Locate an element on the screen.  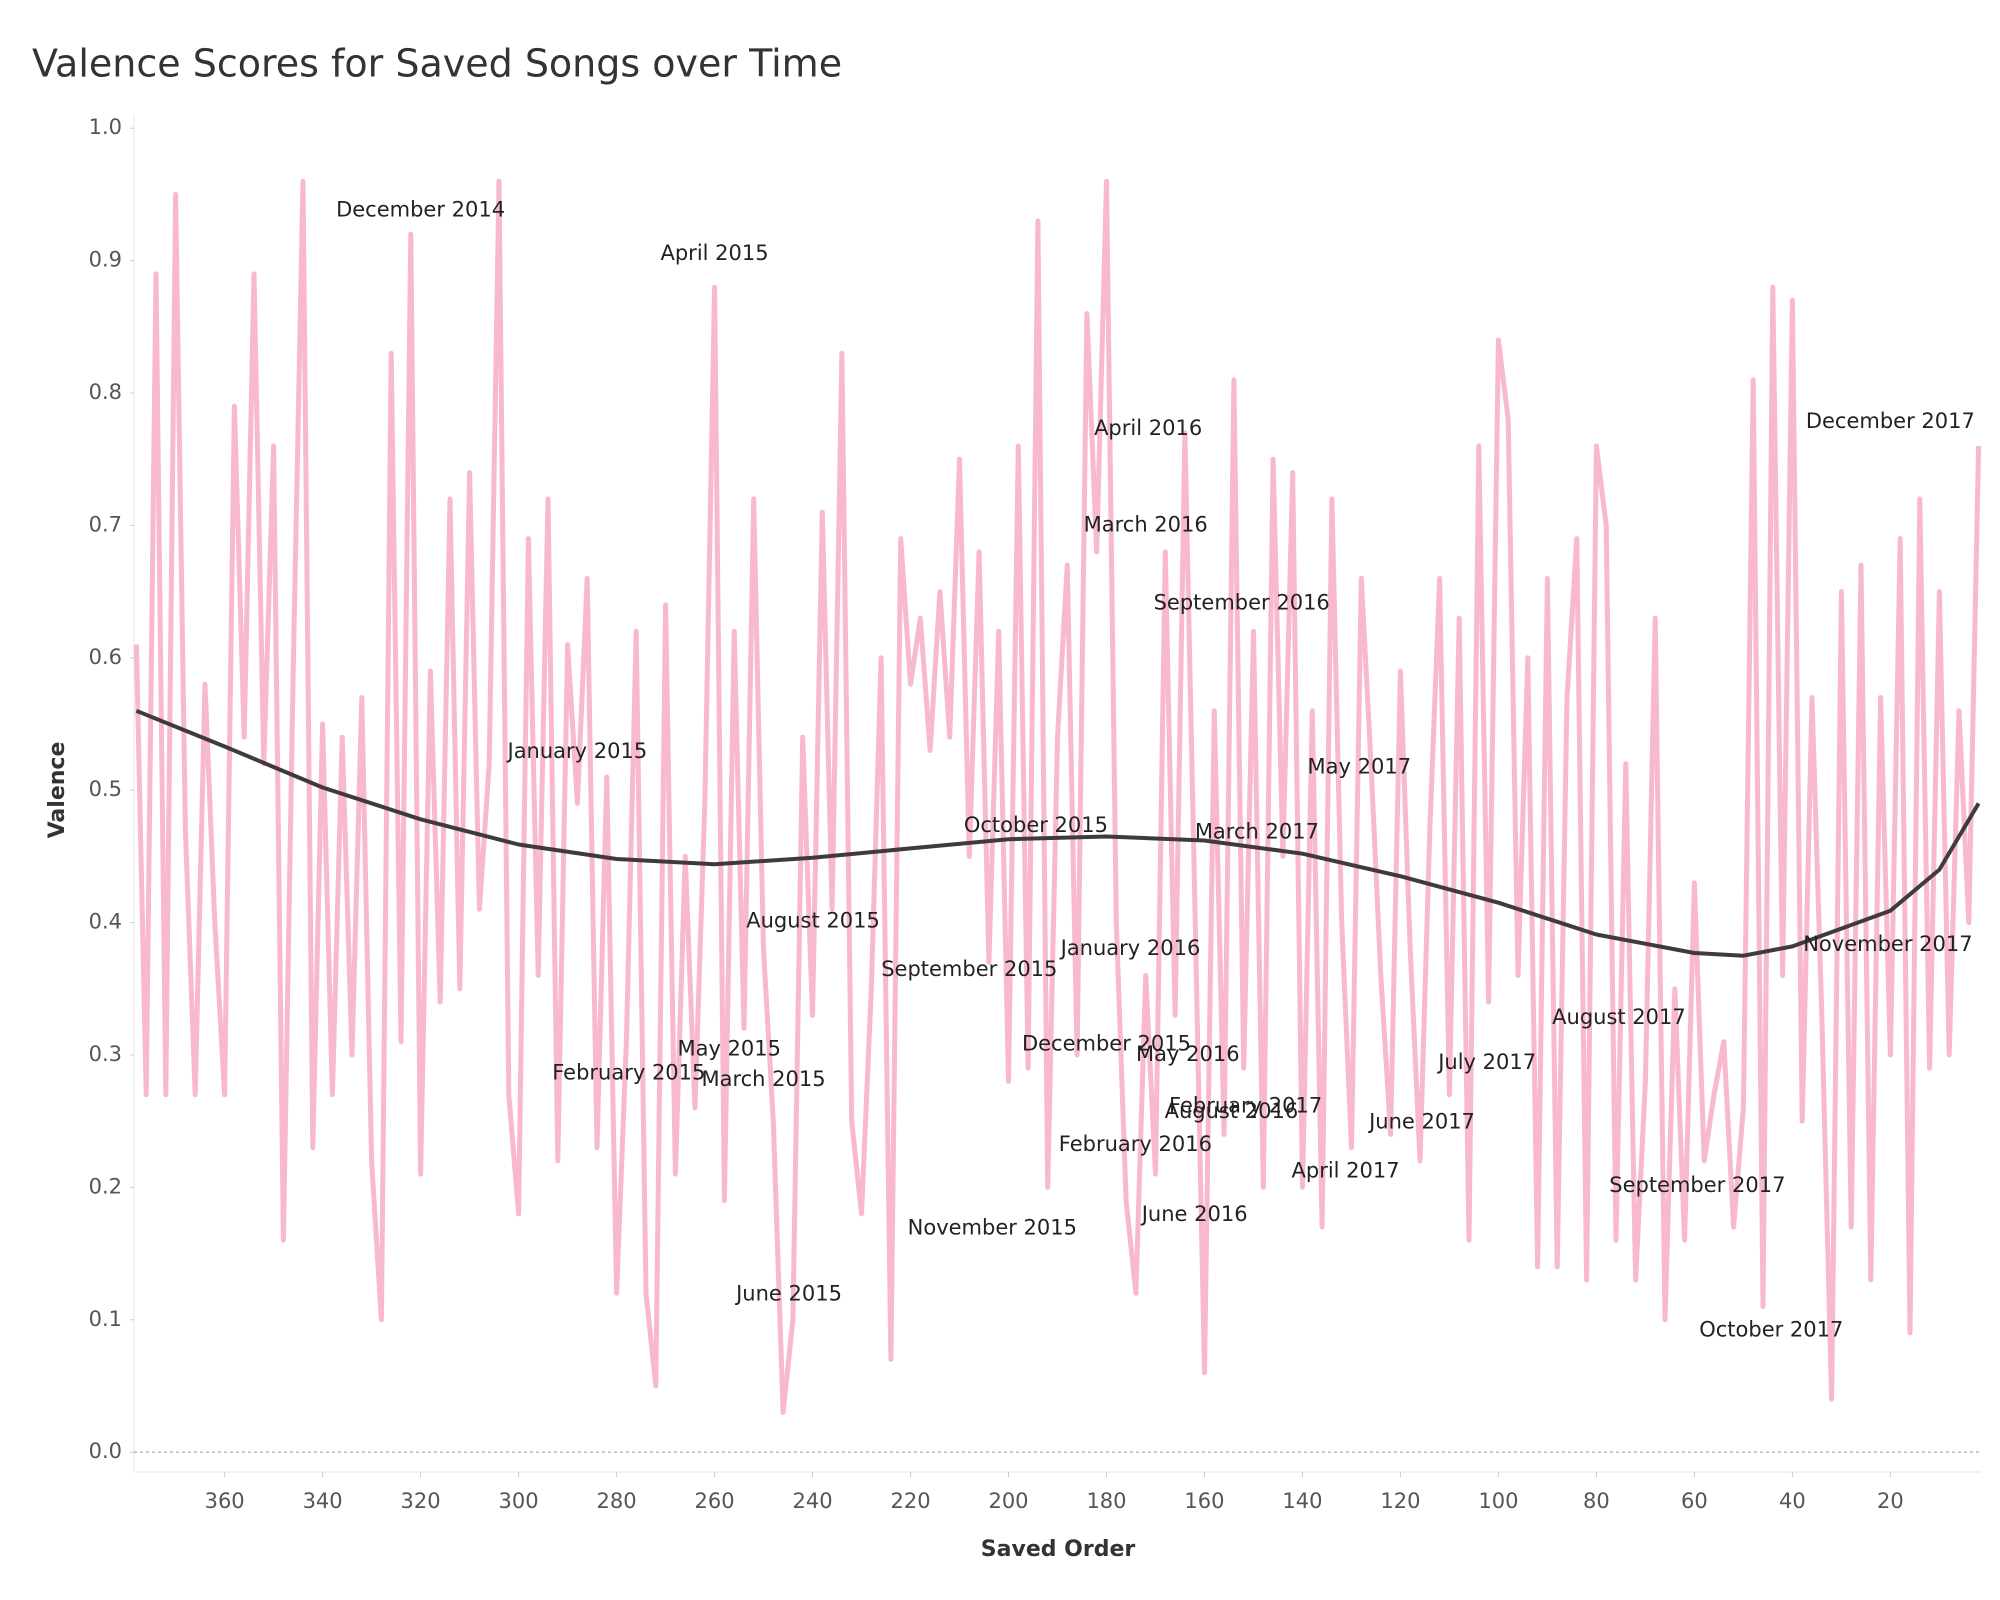
annotation: November 2017 is located at coordinates (1887, 944).